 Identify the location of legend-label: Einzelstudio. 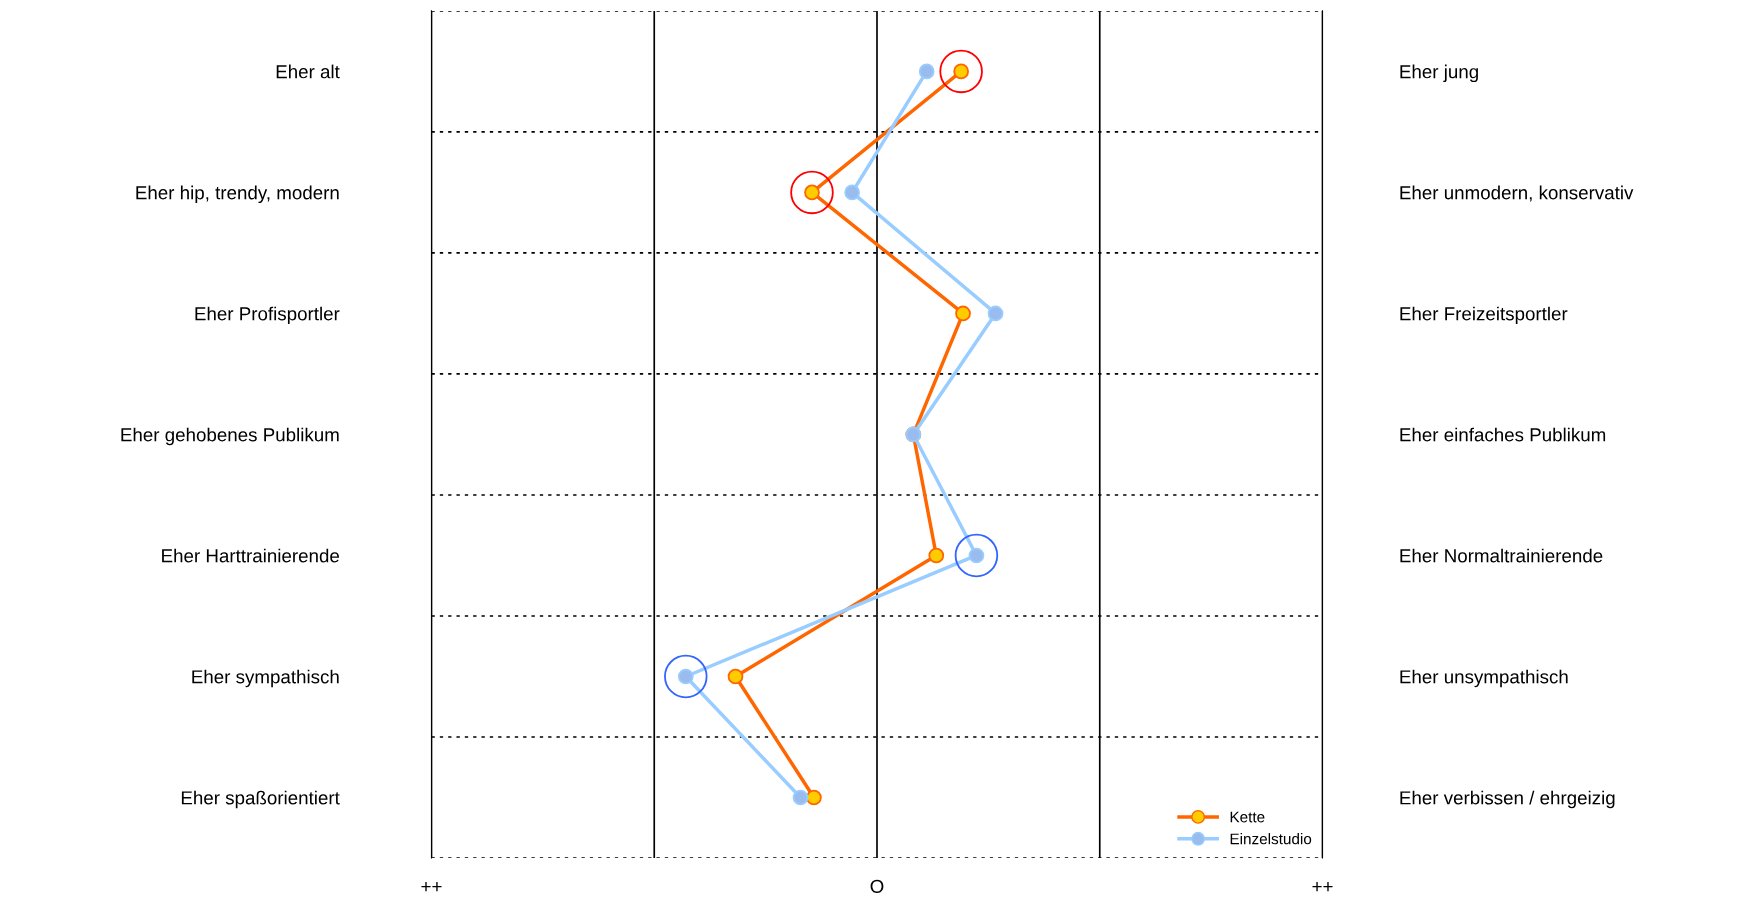
(1271, 839).